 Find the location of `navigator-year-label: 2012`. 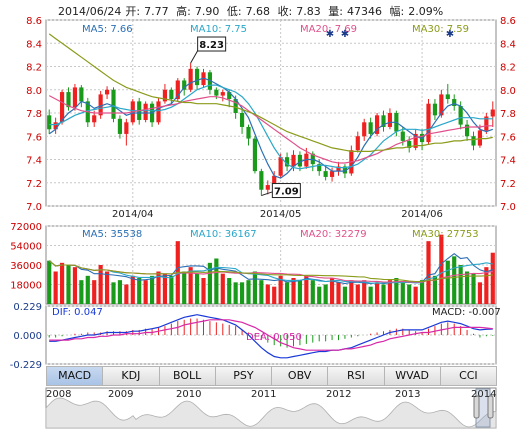

navigator-year-label: 2012 is located at coordinates (339, 394).